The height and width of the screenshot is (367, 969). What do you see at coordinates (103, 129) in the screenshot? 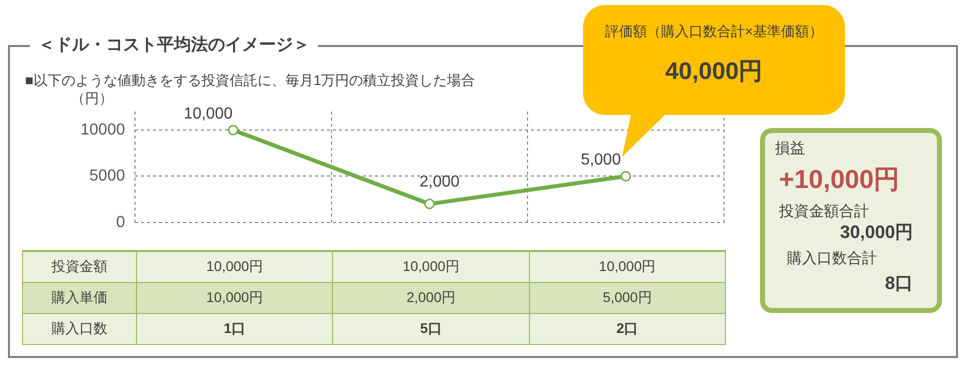
I see `y-tick-label: 10000` at bounding box center [103, 129].